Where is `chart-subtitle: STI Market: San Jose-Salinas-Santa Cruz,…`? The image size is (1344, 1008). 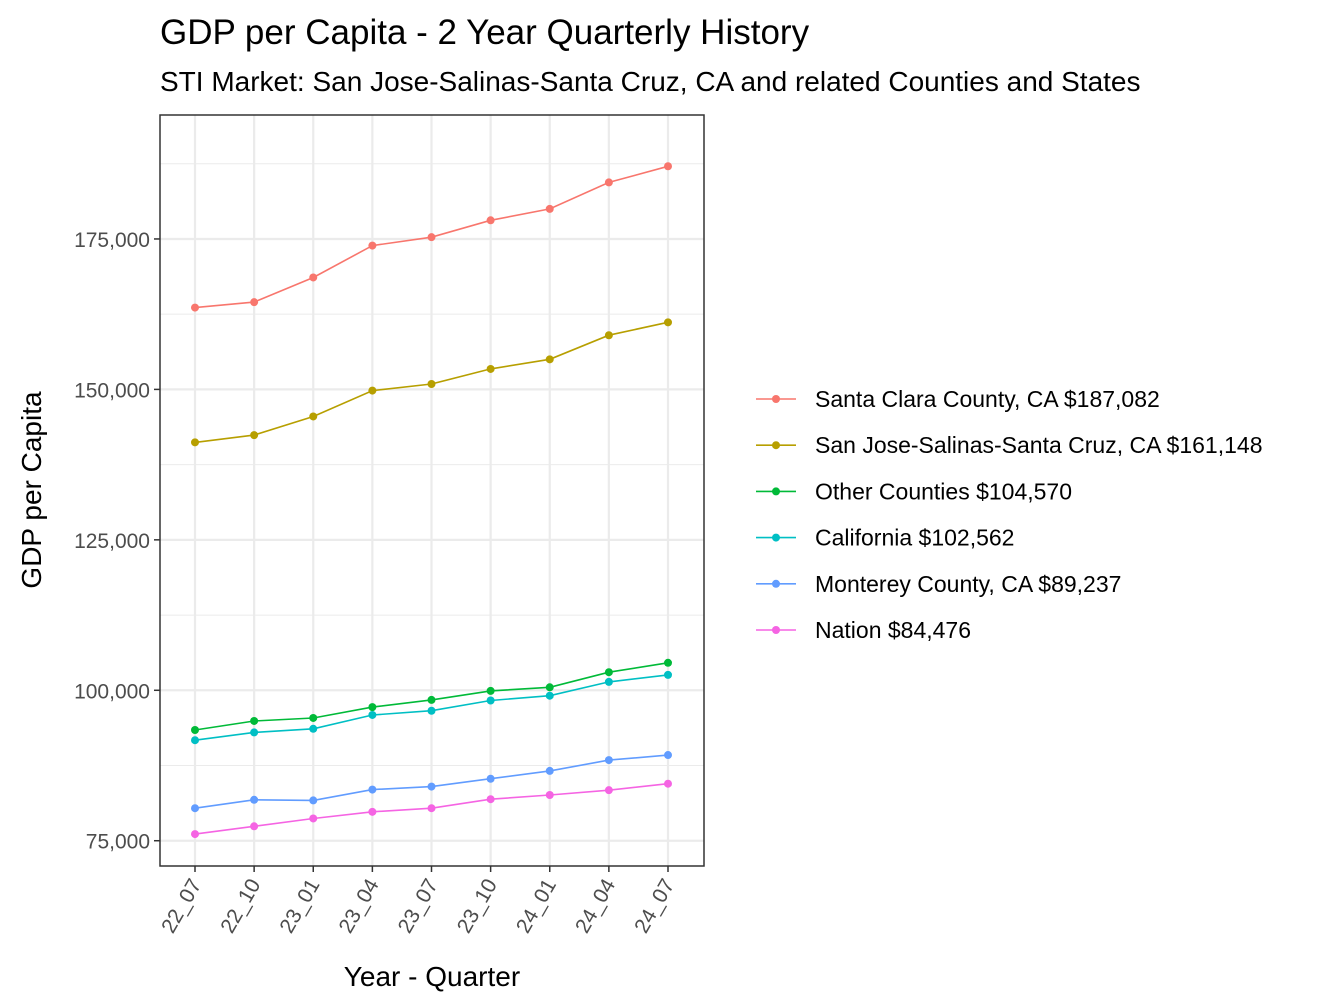
chart-subtitle: STI Market: San Jose-Salinas-Santa Cruz,… is located at coordinates (650, 81).